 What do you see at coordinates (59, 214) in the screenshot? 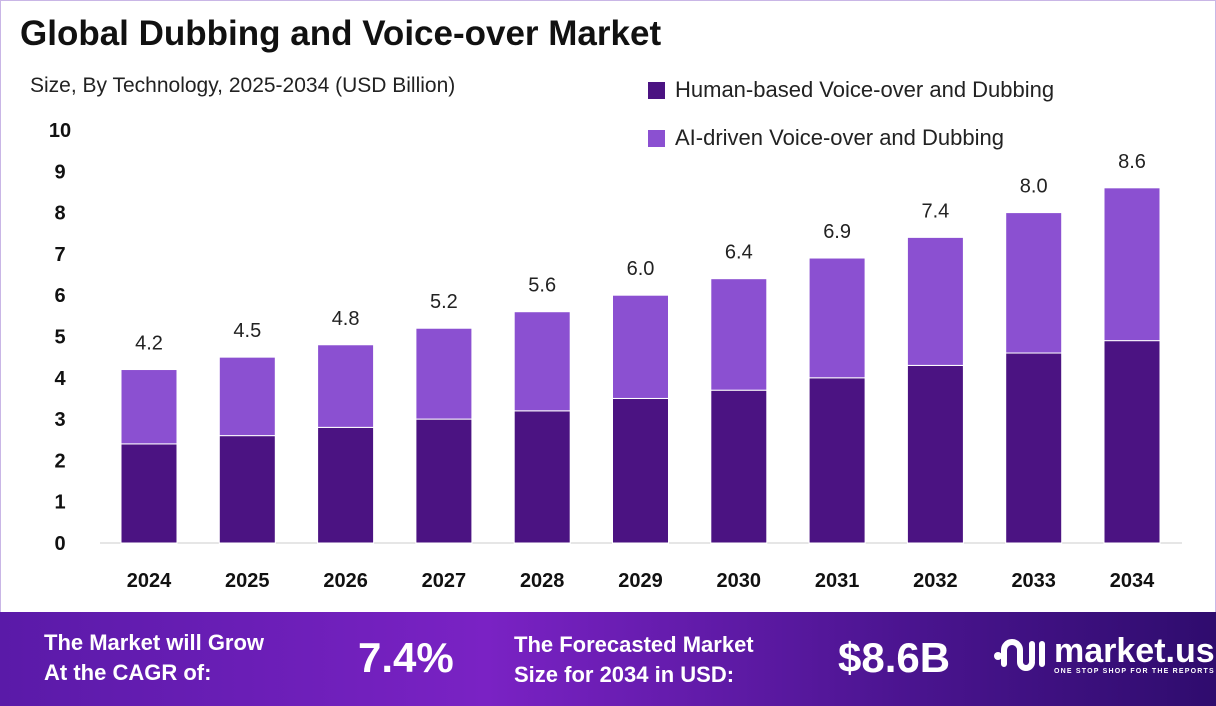
I see `y-tick-label: 8` at bounding box center [59, 214].